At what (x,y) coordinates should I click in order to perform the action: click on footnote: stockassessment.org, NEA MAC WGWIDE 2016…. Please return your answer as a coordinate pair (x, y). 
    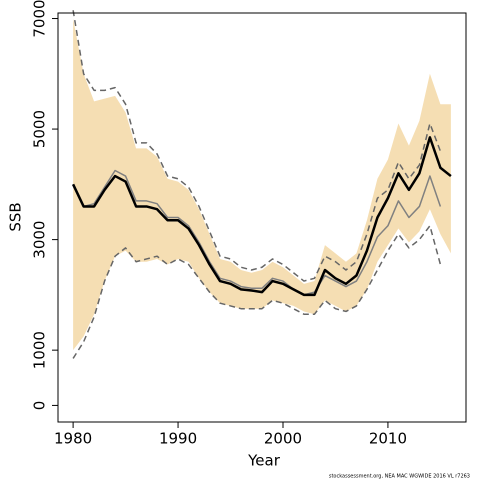
    Looking at the image, I should click on (399, 477).